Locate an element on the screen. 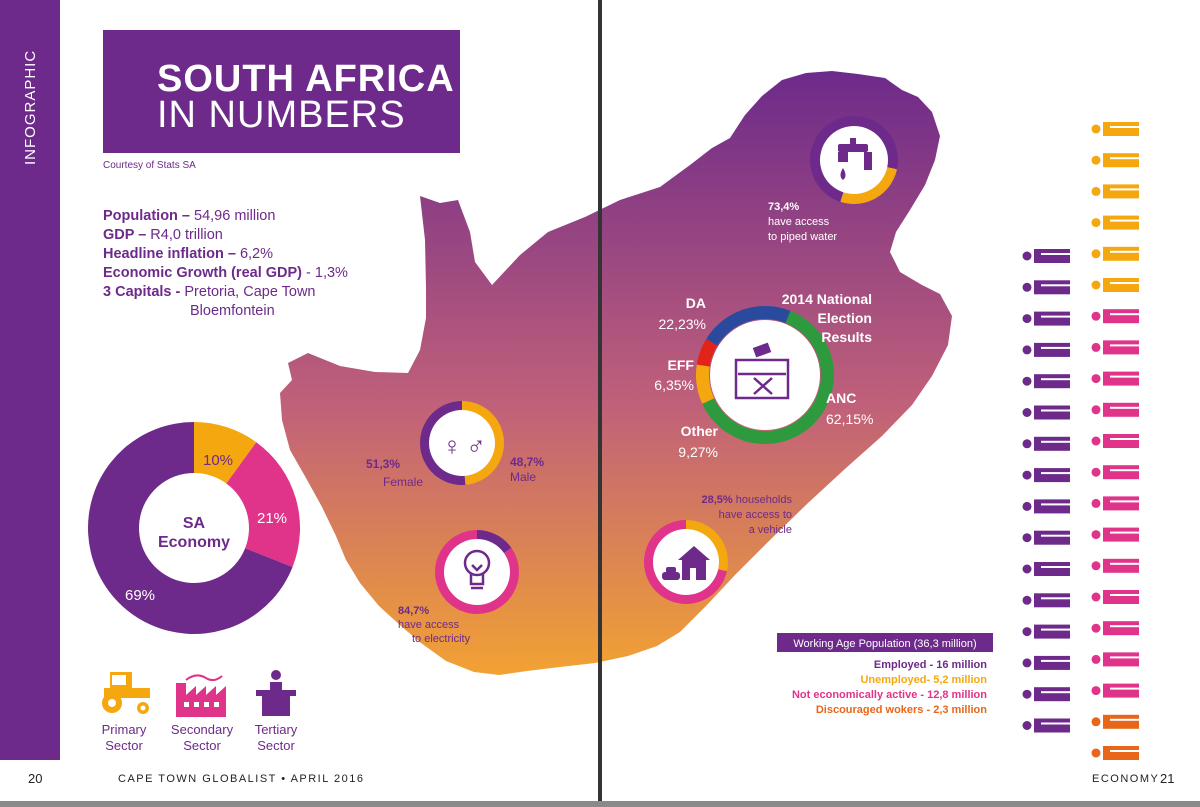  party-eff-pct: 6,35% is located at coordinates (674, 385).